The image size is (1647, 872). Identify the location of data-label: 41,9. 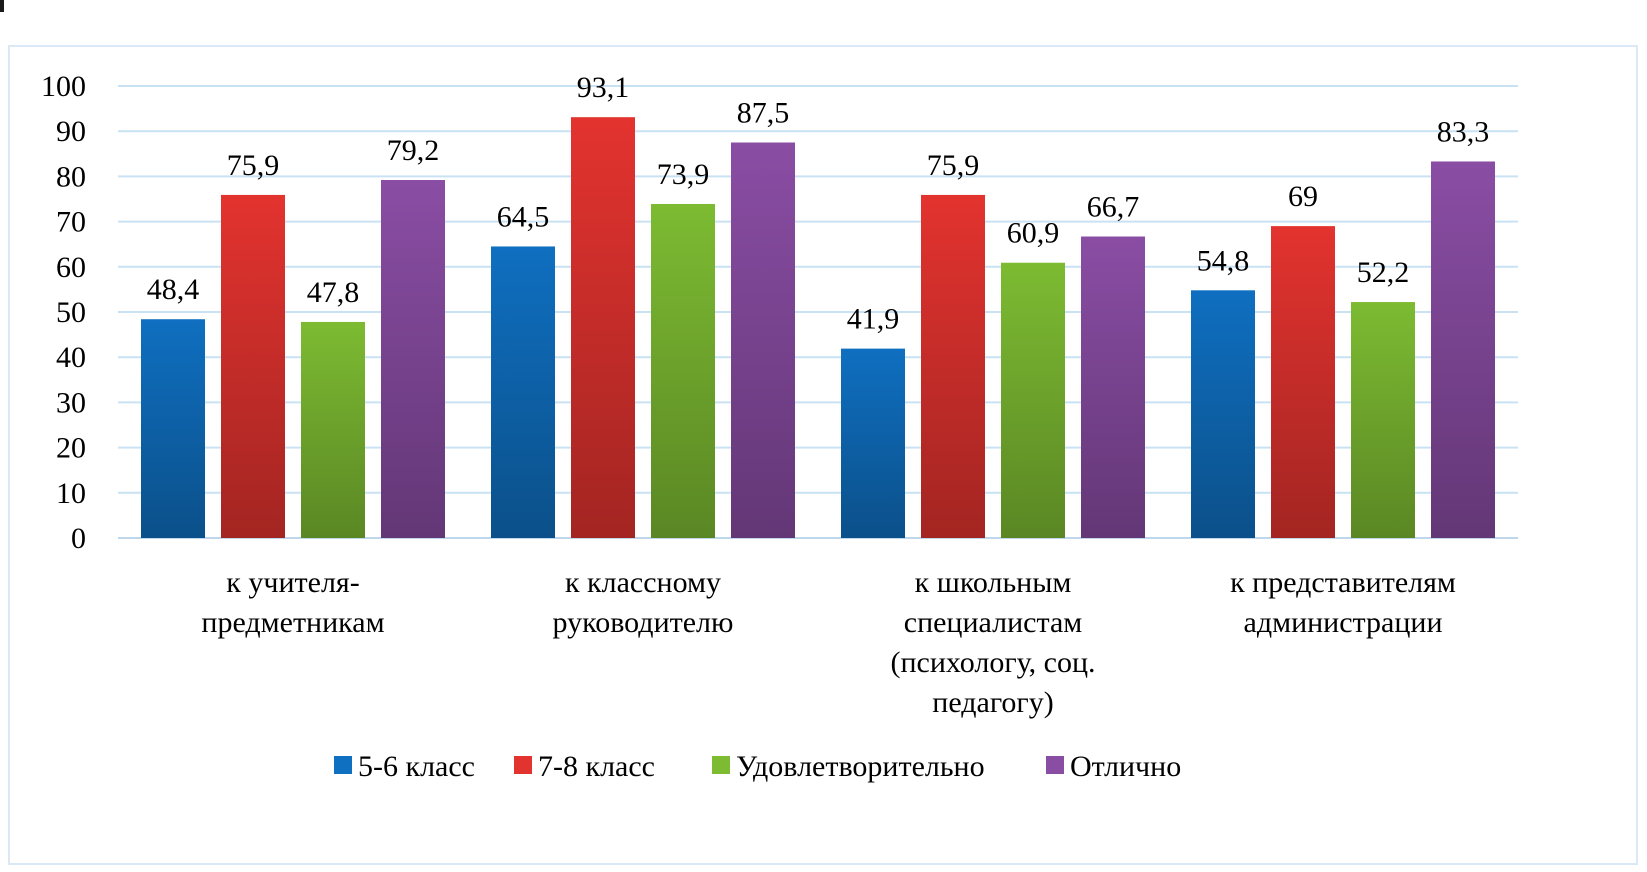
(873, 319).